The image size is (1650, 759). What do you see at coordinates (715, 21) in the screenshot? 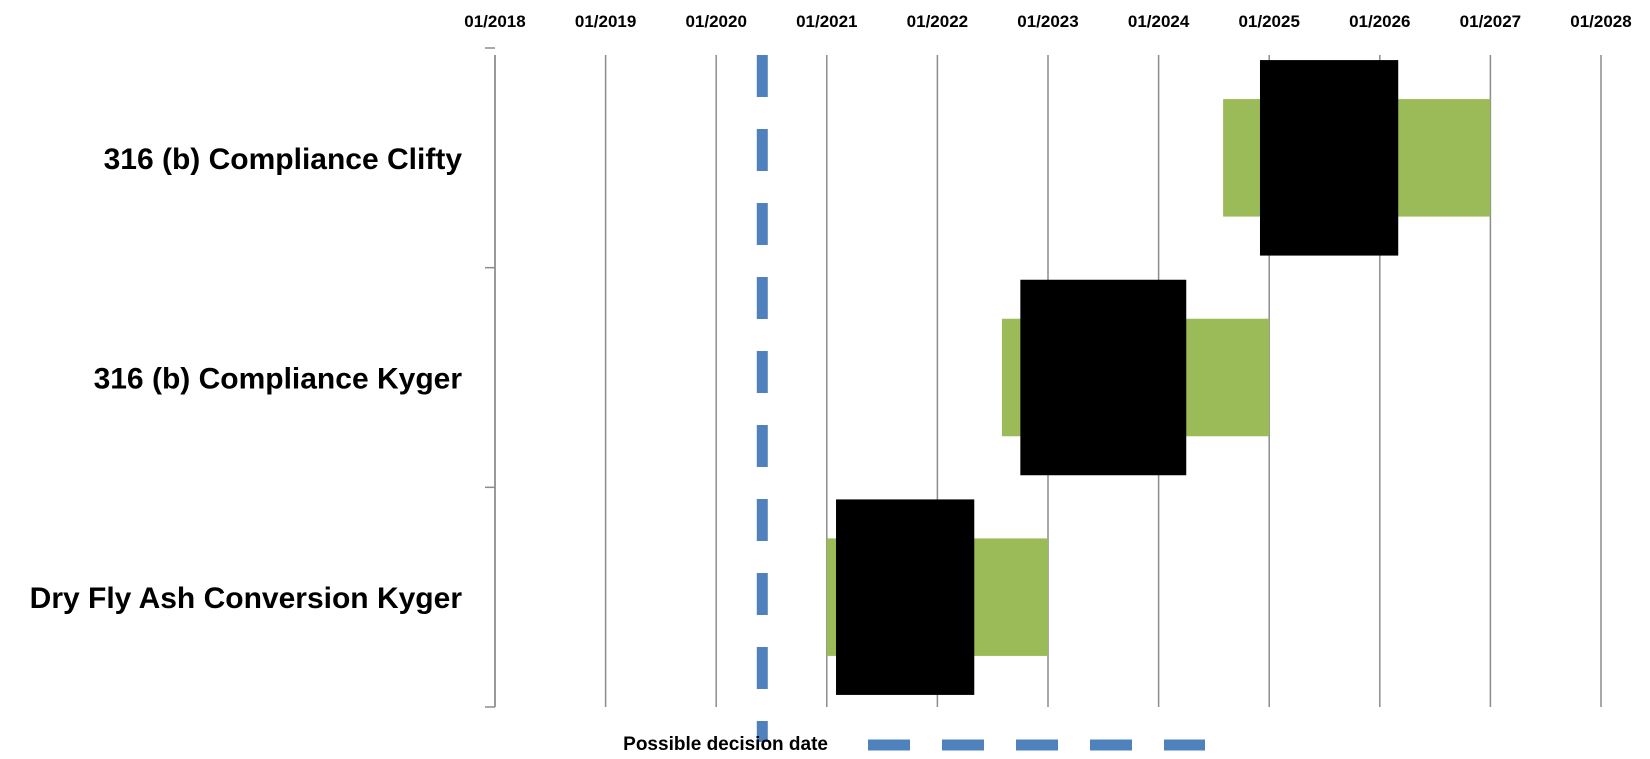
I see `x-tick-label: 01/2020` at bounding box center [715, 21].